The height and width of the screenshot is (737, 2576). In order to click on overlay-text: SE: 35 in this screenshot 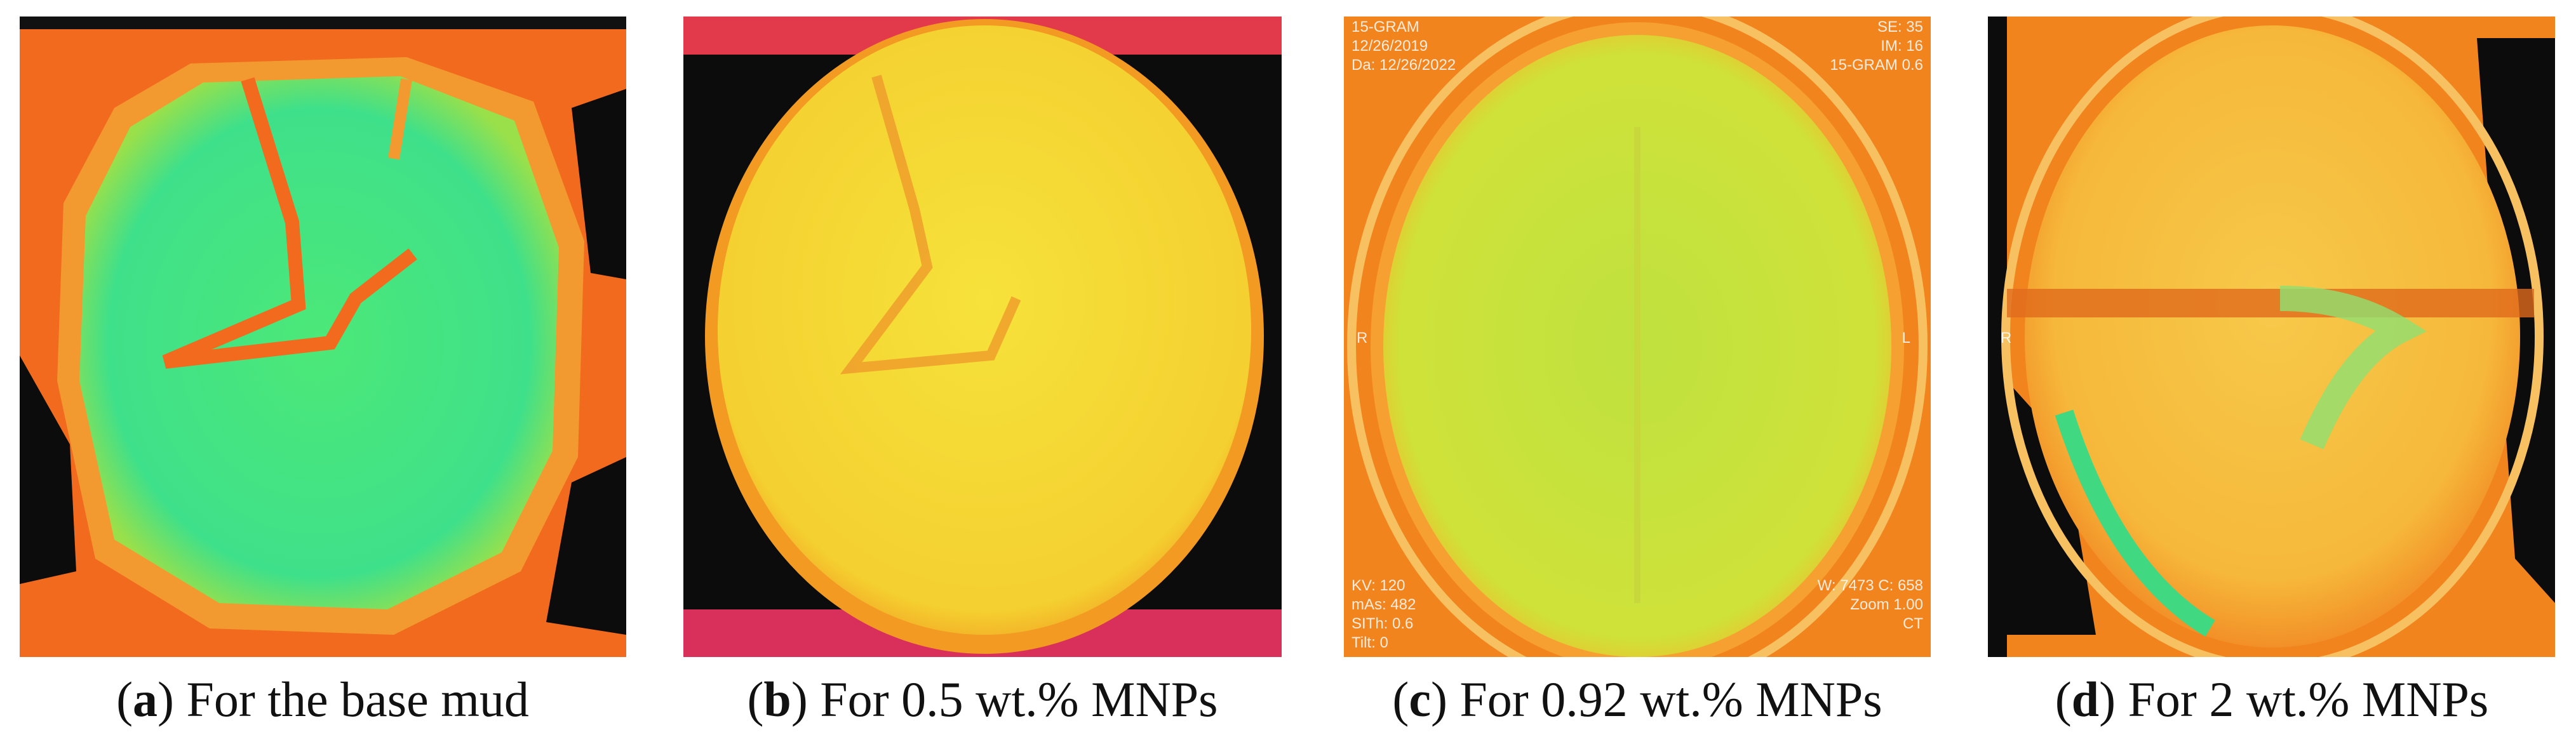, I will do `click(1900, 27)`.